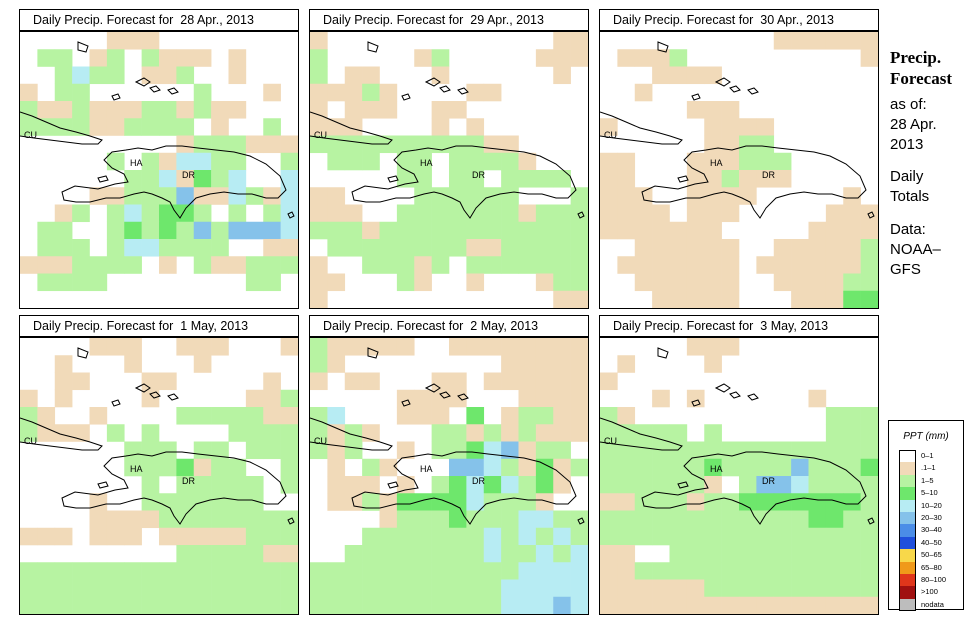 The height and width of the screenshot is (635, 975). What do you see at coordinates (768, 481) in the screenshot?
I see `country-label: DR` at bounding box center [768, 481].